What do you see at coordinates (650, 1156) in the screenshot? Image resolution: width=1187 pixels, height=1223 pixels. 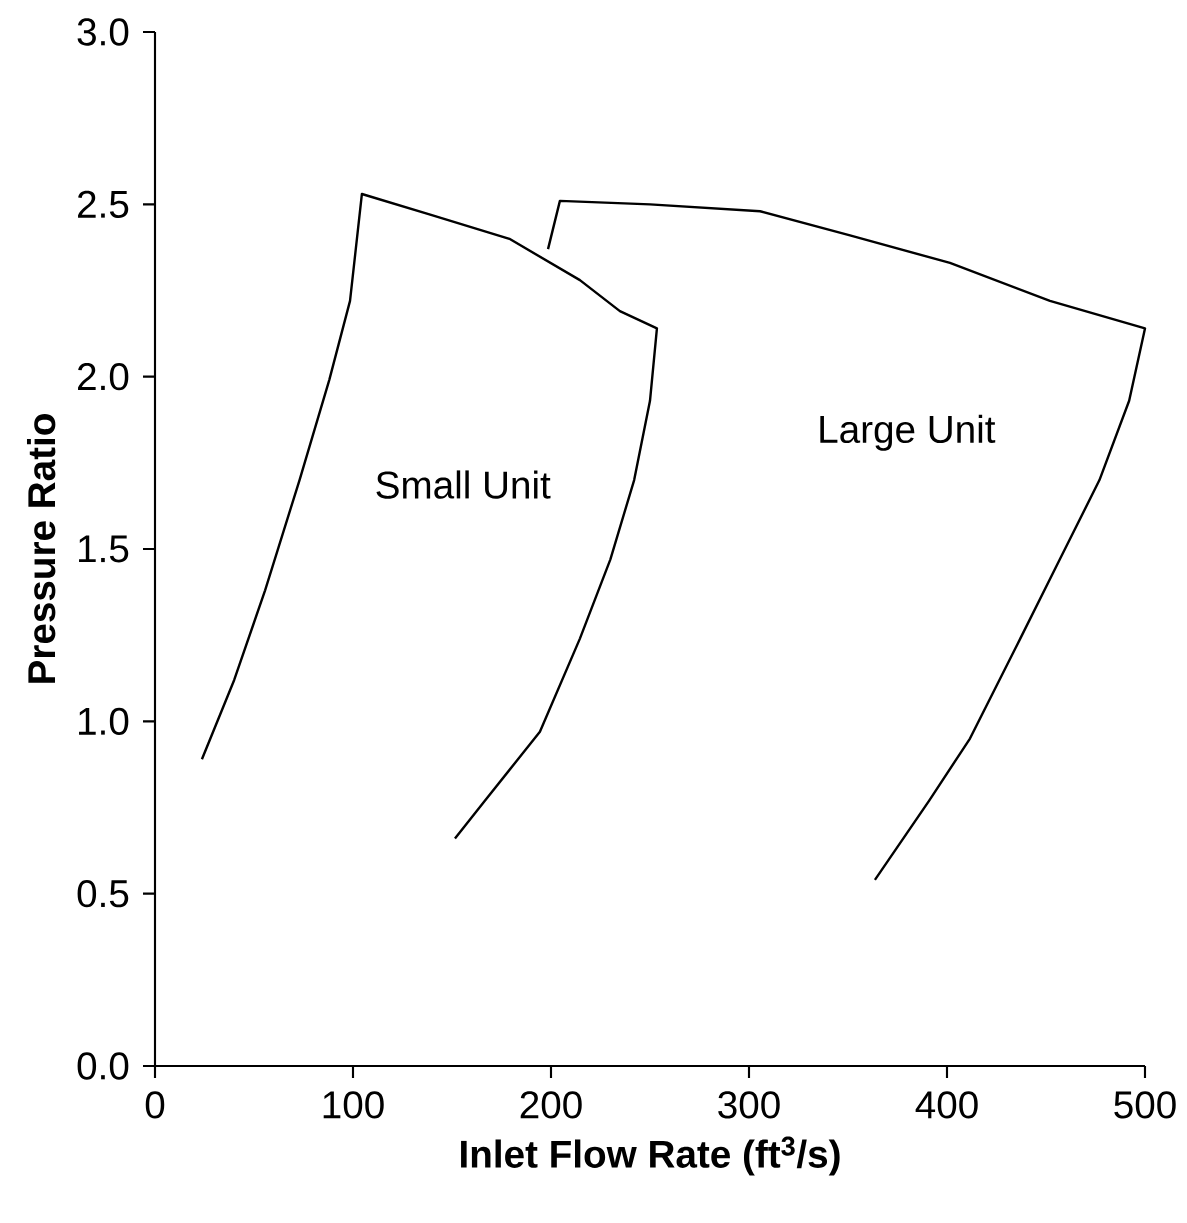 I see `x-axis-title: Inlet Flow Rate (ft$^{3}$/s)` at bounding box center [650, 1156].